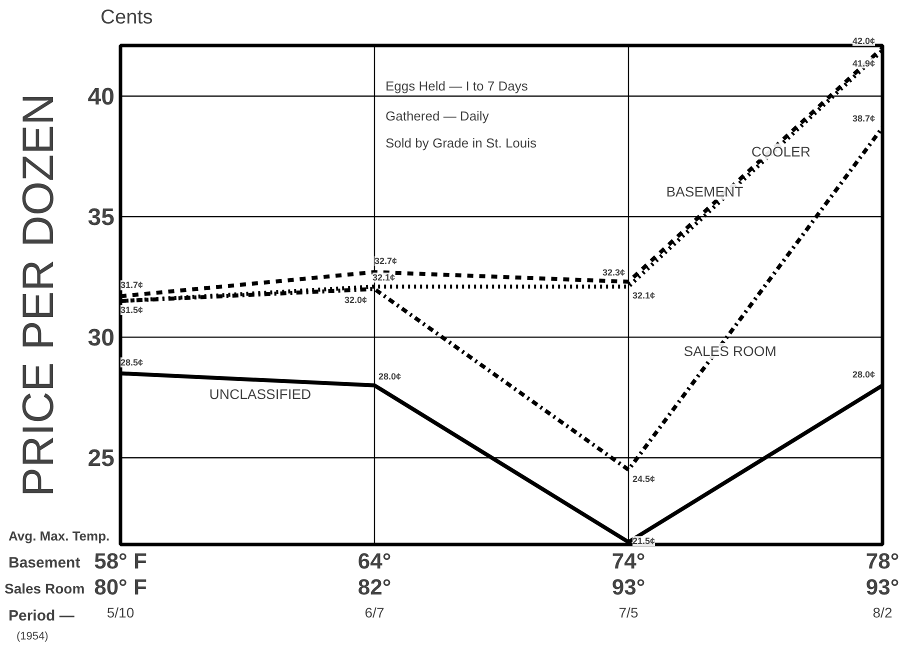 Image resolution: width=917 pixels, height=651 pixels. Describe the element at coordinates (864, 63) in the screenshot. I see `data-label: 41.9¢` at that location.